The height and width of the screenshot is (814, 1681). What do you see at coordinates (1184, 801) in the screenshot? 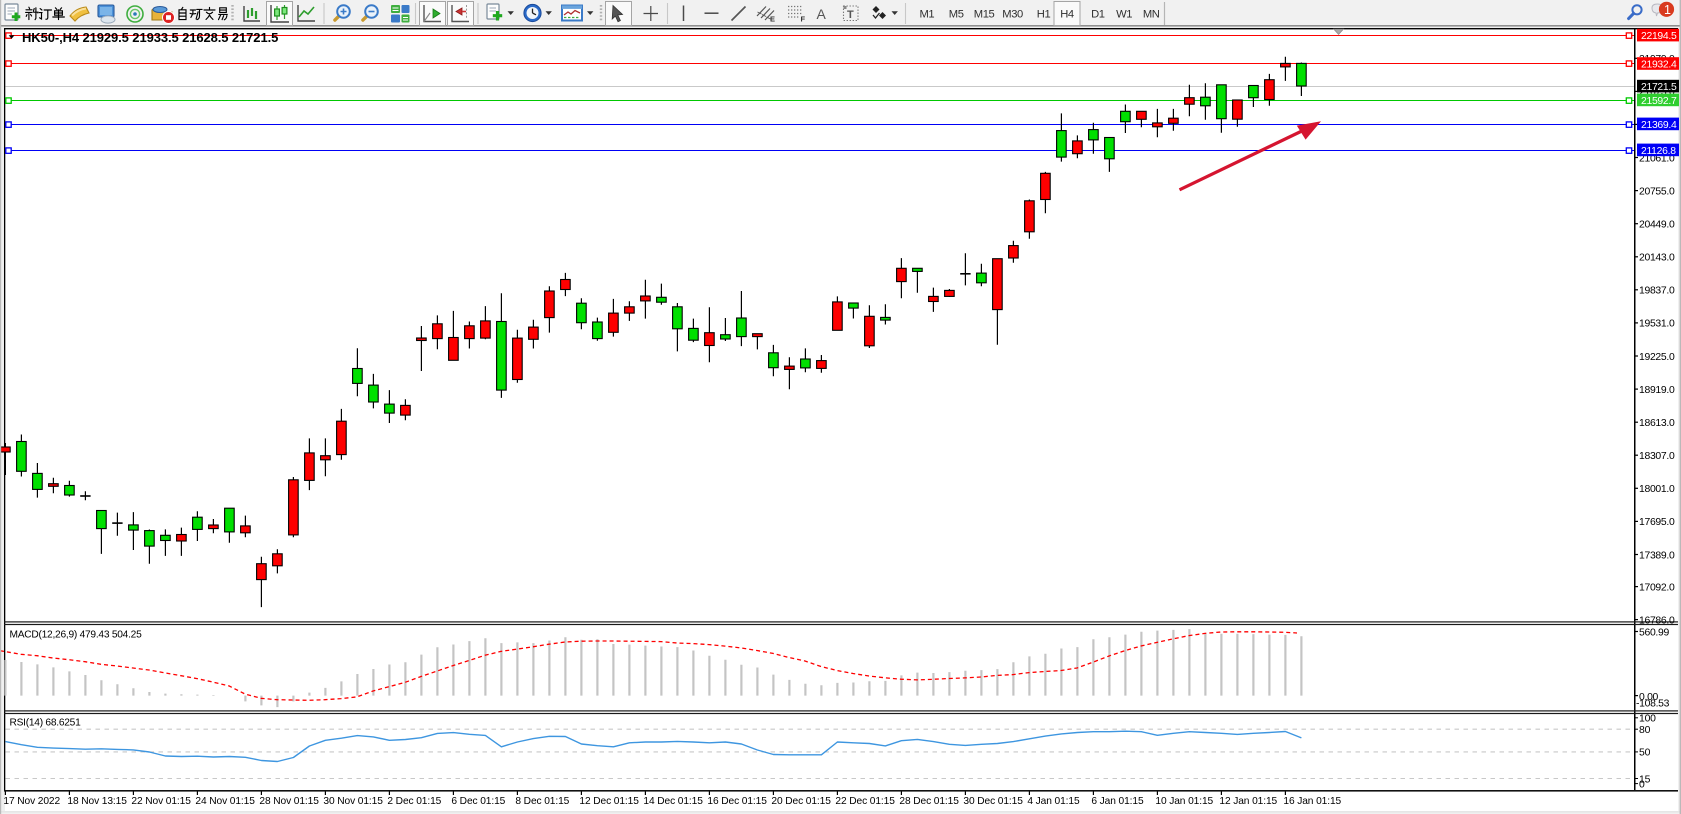
I see `svg-text: 10 Jan 01:15` at bounding box center [1184, 801].